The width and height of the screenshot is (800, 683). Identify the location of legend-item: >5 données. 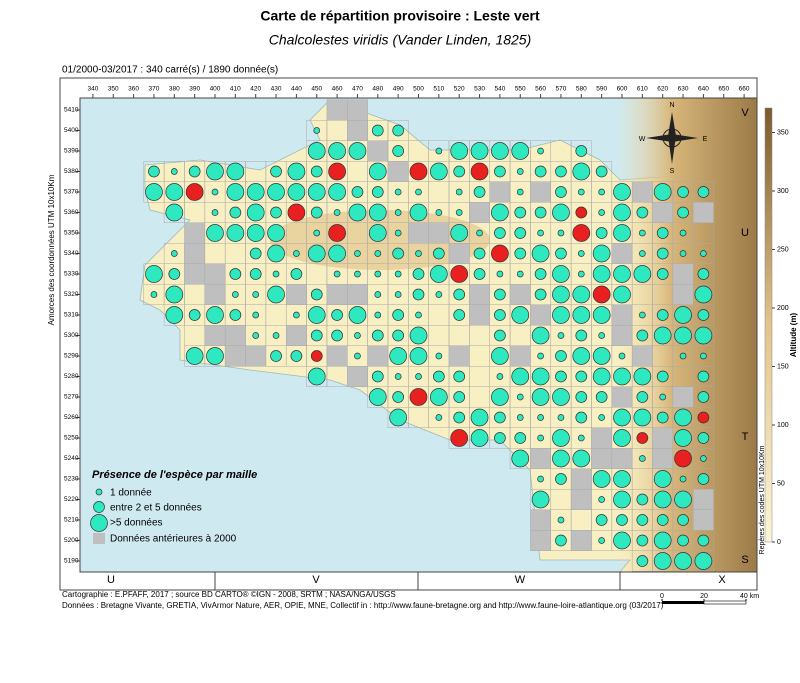
(136, 523).